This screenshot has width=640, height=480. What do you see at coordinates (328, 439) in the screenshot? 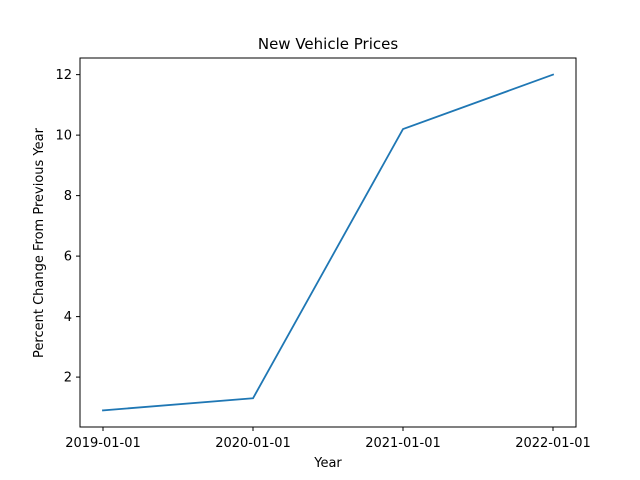
I see `x-axis: 2019-01-01 2020-01-01 2021-01-01 2022-01-01` at bounding box center [328, 439].